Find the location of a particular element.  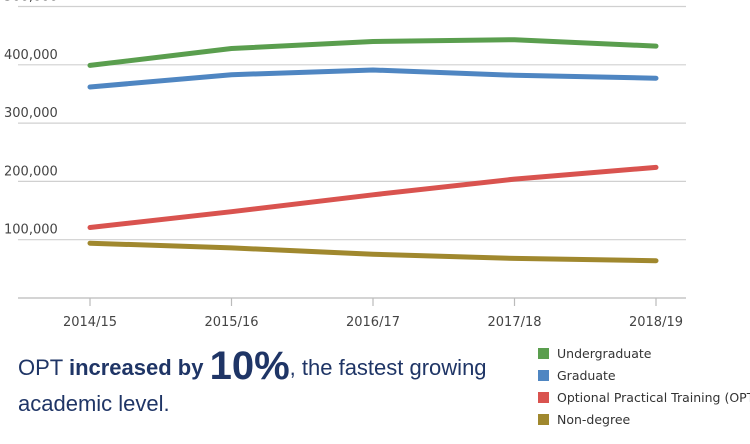

legend-swatch-opt is located at coordinates (543, 397).